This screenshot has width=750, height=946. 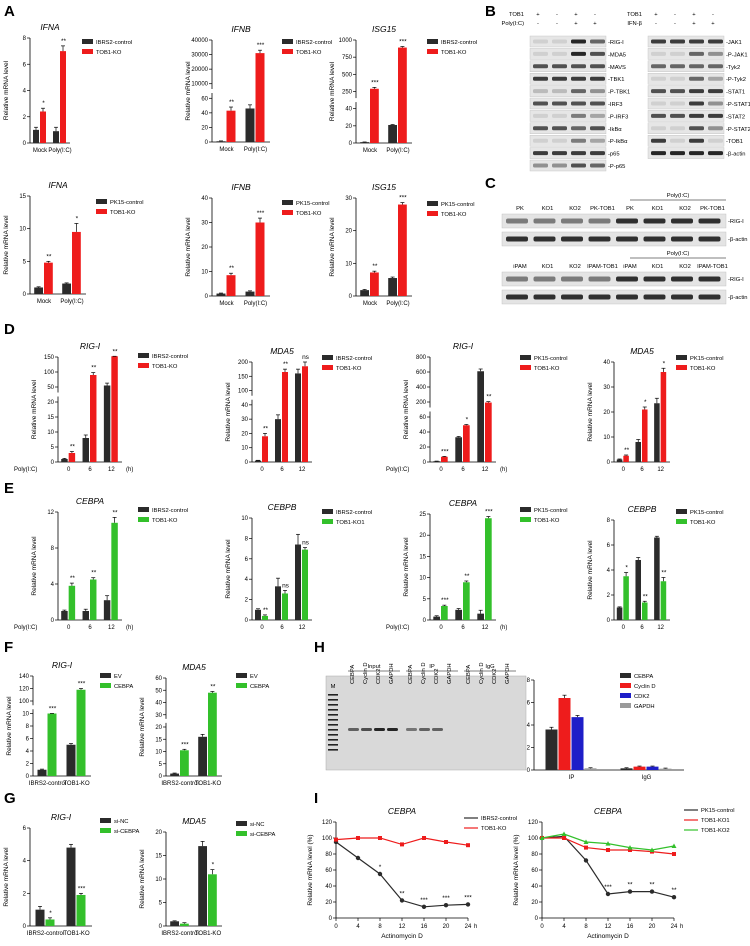 I want to click on panel-letter: D, so click(x=9, y=329).